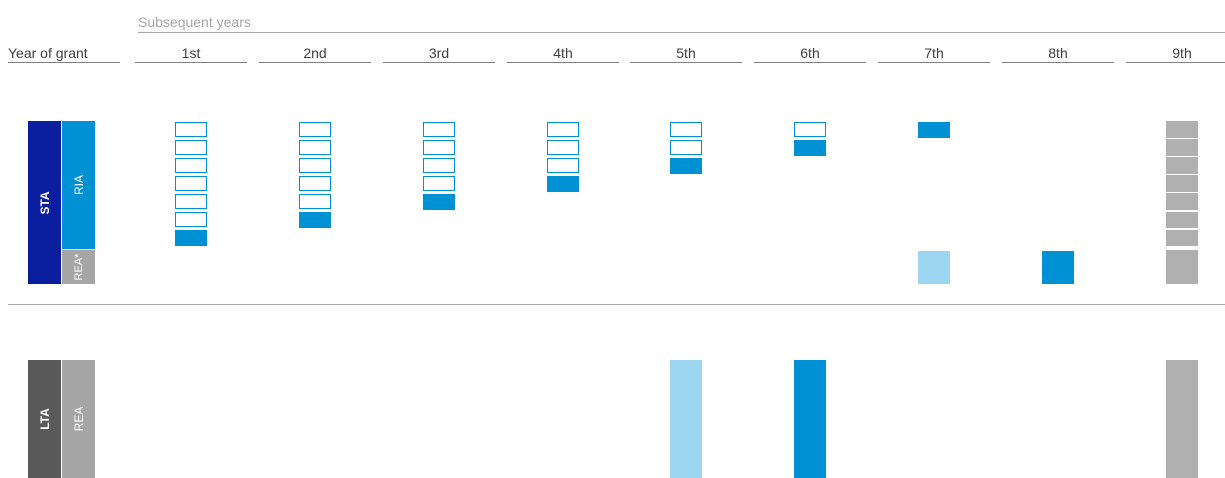 The width and height of the screenshot is (1225, 478). I want to click on column-rule-6th, so click(810, 62).